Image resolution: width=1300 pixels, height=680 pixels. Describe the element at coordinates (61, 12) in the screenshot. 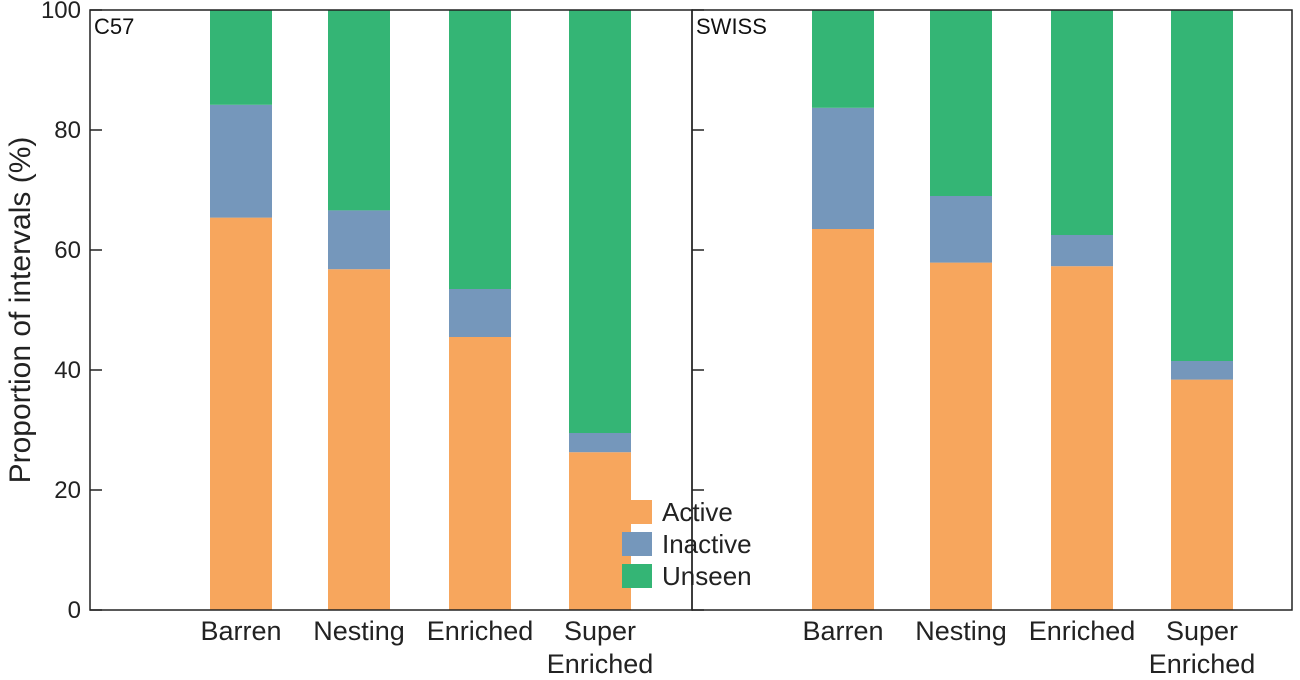

I see `y-tick-label: 100` at that location.